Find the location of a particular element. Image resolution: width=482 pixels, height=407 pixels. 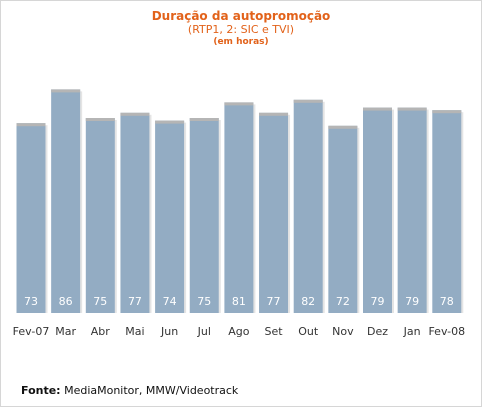

category-label: Dez is located at coordinates (377, 331).